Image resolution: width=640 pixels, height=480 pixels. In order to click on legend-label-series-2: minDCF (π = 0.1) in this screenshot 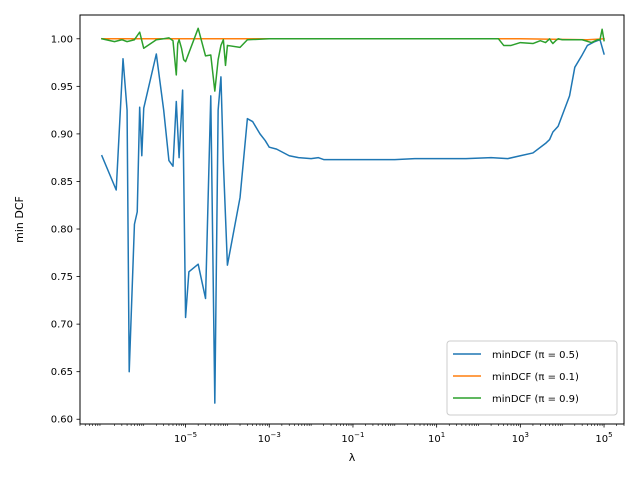, I will do `click(535, 377)`.